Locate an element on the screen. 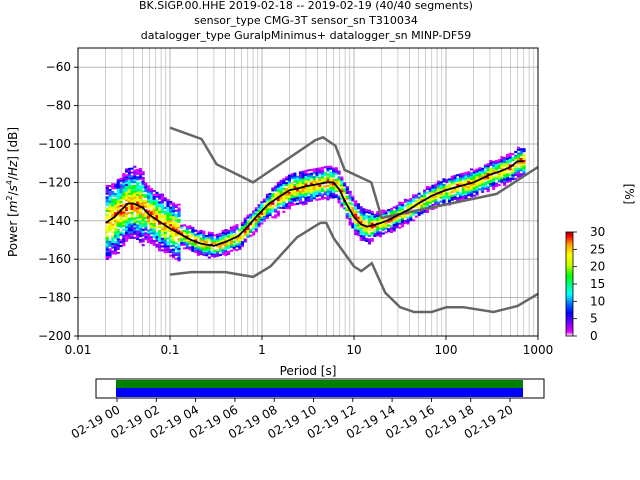 The width and height of the screenshot is (640, 480). x-tick-label: 0.01 is located at coordinates (78, 350).